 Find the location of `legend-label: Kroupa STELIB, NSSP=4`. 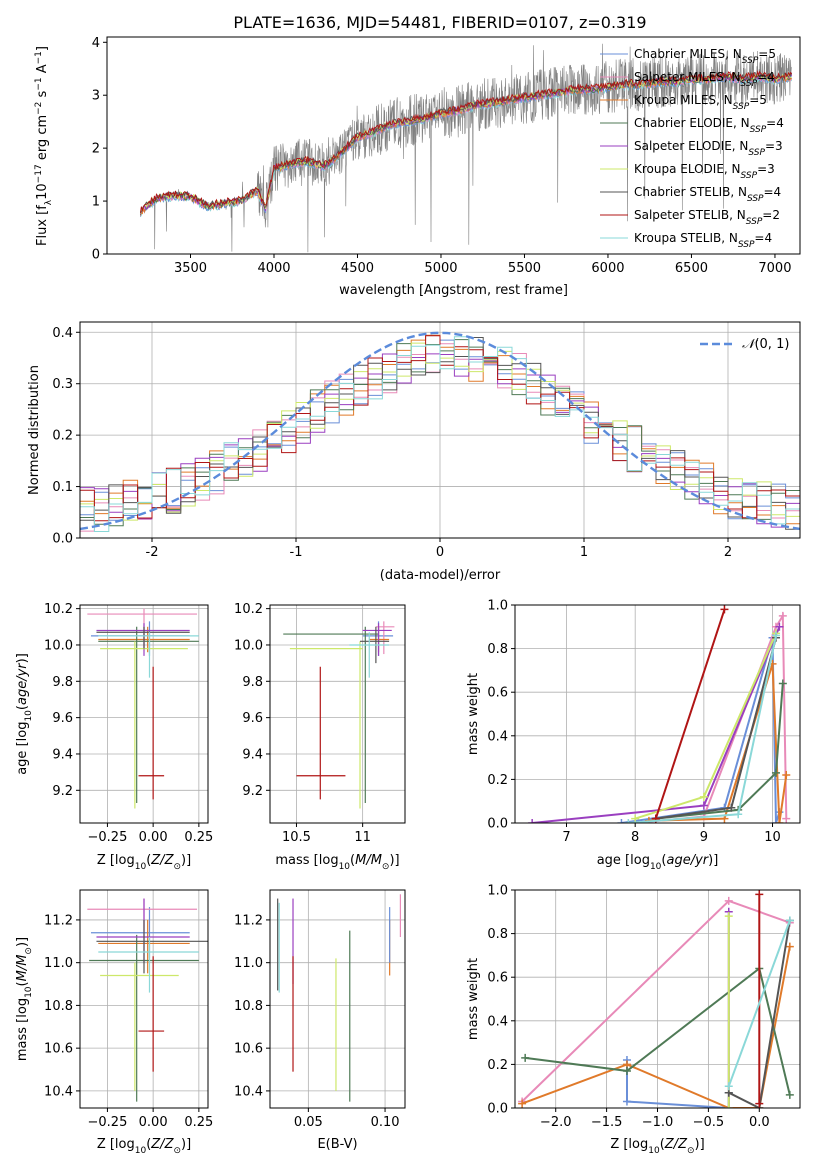

legend-label: Kroupa STELIB, NSSP=4 is located at coordinates (703, 240).